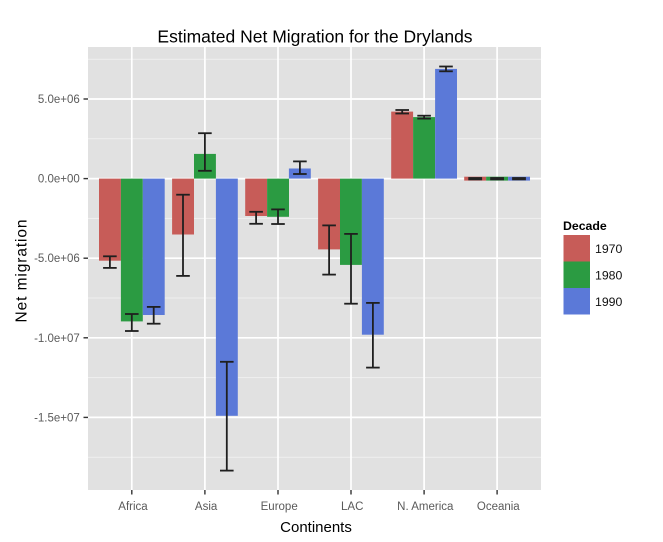 This screenshot has height=542, width=663. Describe the element at coordinates (57, 259) in the screenshot. I see `svg-text: -5.0e+06` at that location.